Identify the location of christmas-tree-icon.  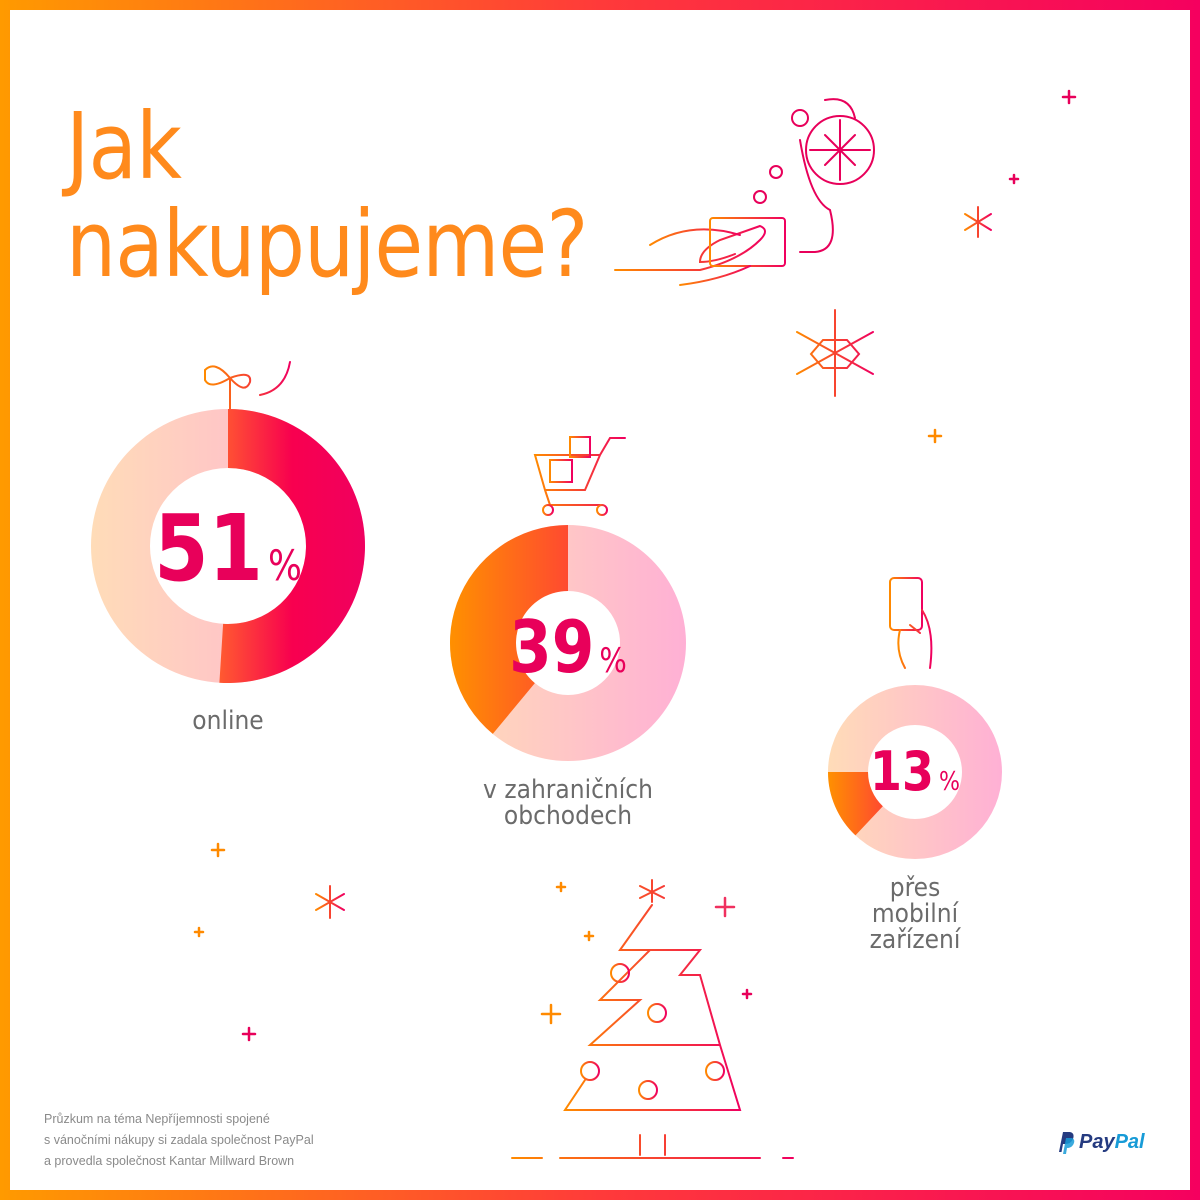
(652, 1019).